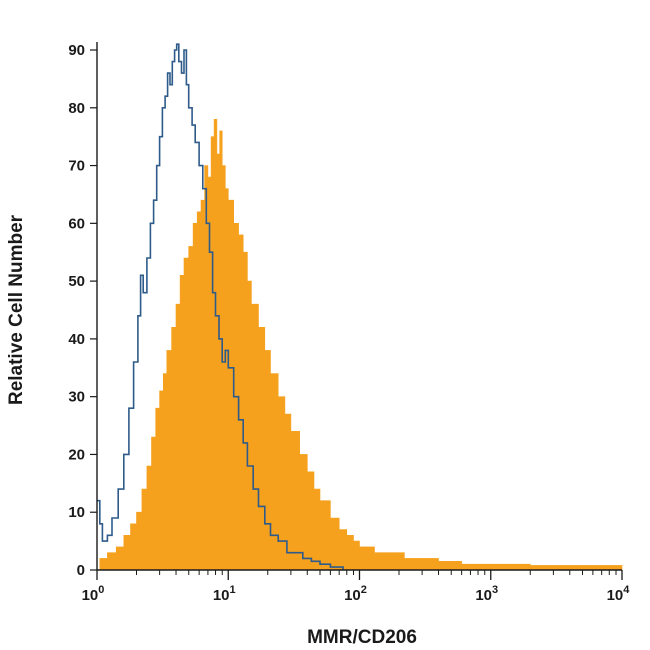 This screenshot has width=650, height=650. I want to click on x-tick-label: 10⁴, so click(619, 594).